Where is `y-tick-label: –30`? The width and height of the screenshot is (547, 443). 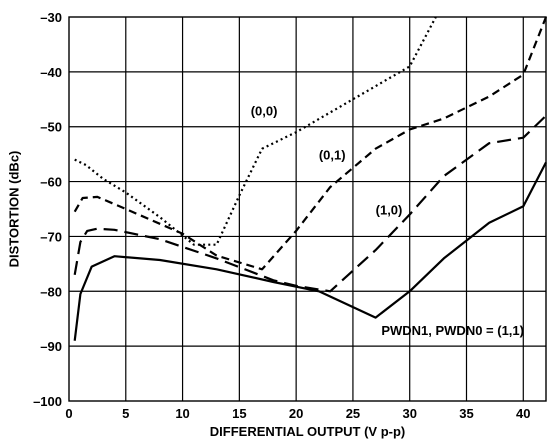 y-tick-label: –30 is located at coordinates (51, 17).